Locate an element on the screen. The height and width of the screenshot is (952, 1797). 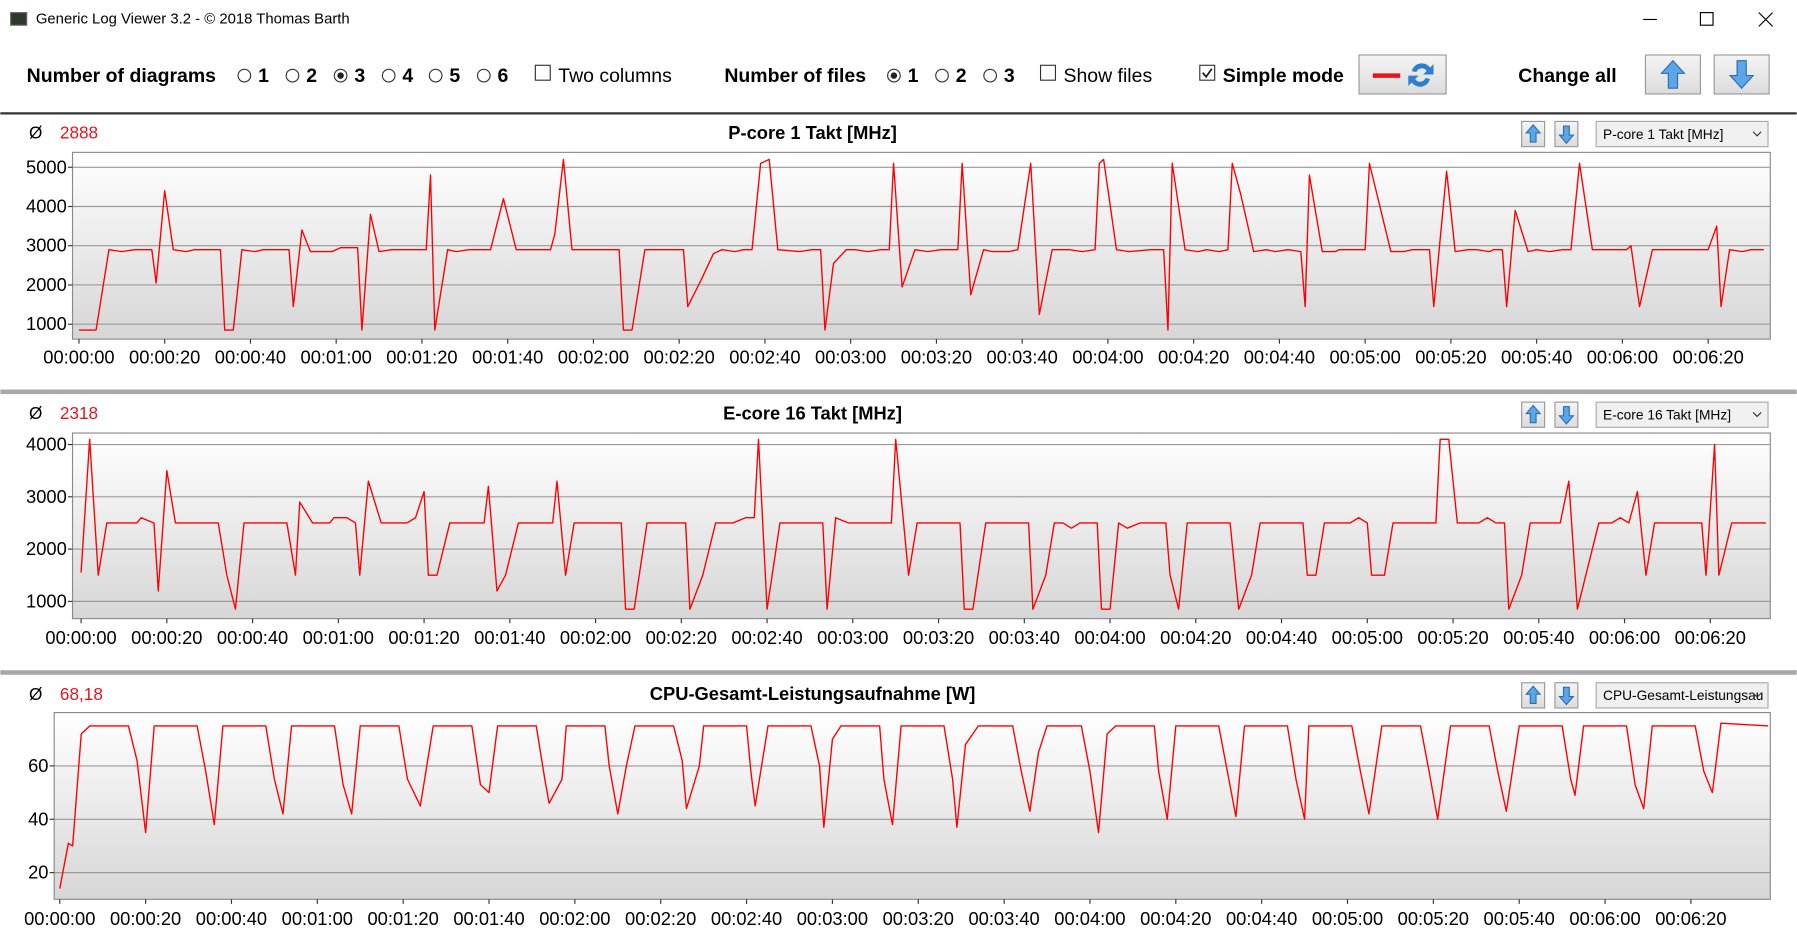
avg-value: 68,18 is located at coordinates (81, 694).